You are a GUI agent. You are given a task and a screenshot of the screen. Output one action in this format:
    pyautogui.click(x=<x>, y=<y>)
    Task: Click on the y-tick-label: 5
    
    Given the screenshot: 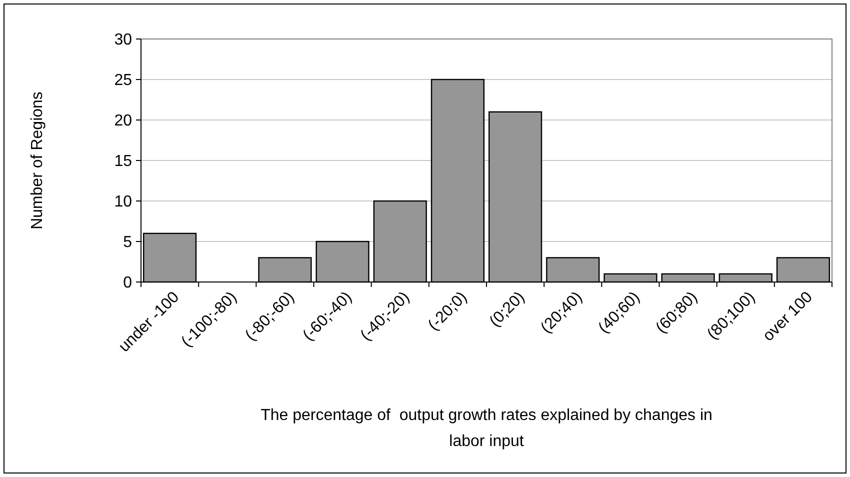 What is the action you would take?
    pyautogui.click(x=127, y=243)
    